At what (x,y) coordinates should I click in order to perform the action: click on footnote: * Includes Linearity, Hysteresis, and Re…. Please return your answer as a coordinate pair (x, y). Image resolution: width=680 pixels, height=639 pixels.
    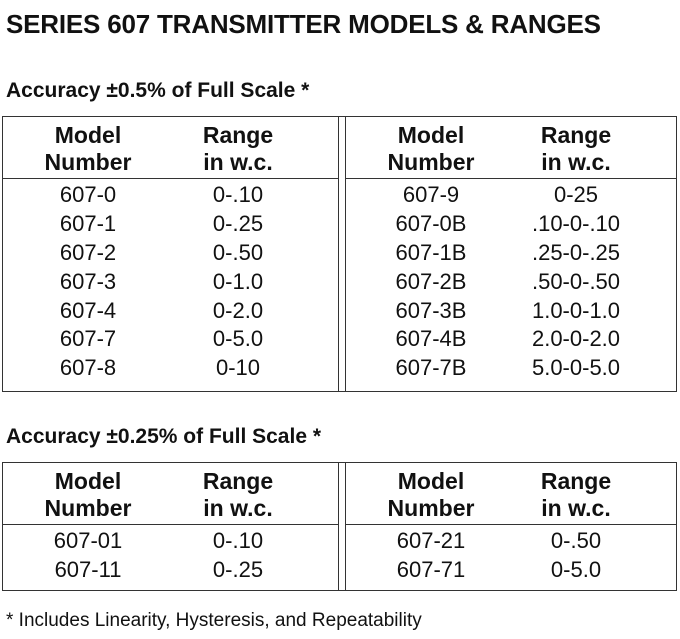
    Looking at the image, I should click on (214, 620).